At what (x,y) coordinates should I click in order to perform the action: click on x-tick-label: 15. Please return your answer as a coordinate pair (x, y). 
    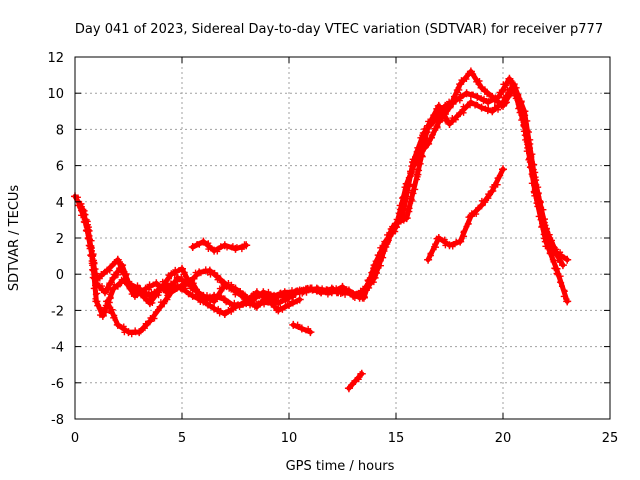
    Looking at the image, I should click on (396, 438).